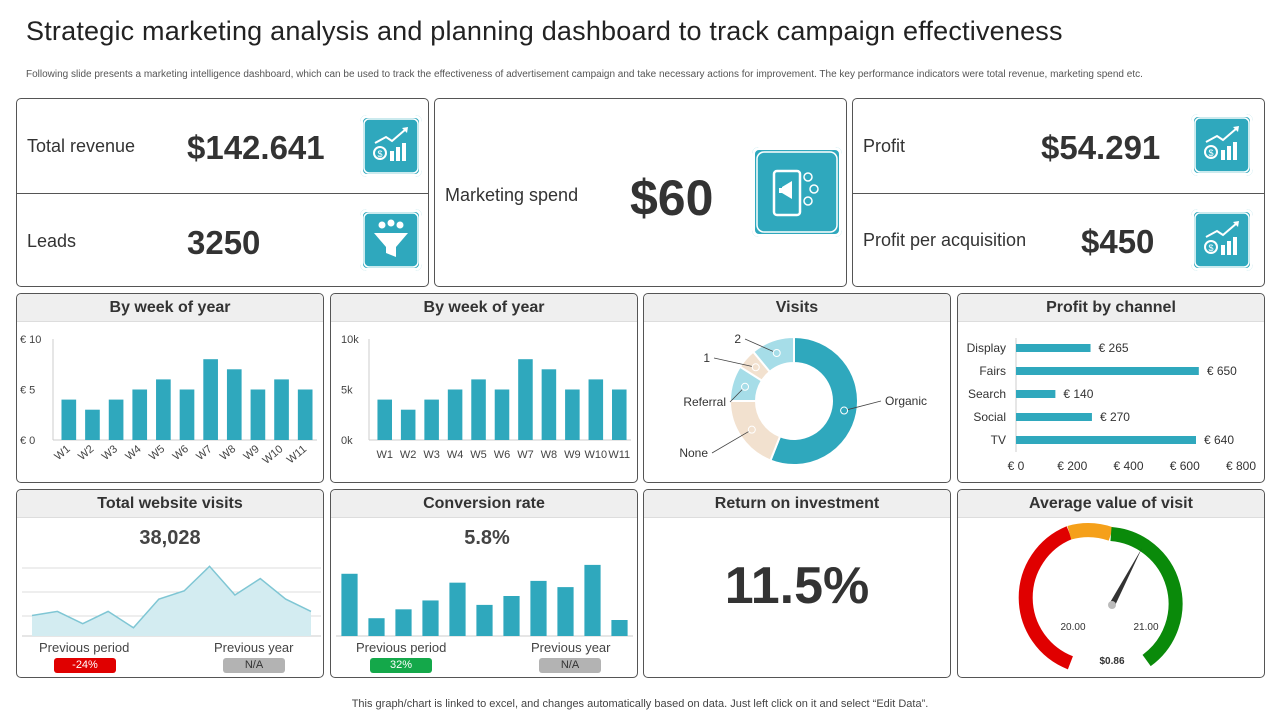 The height and width of the screenshot is (720, 1280). Describe the element at coordinates (254, 665) in the screenshot. I see `website-year-badge: N/A` at that location.